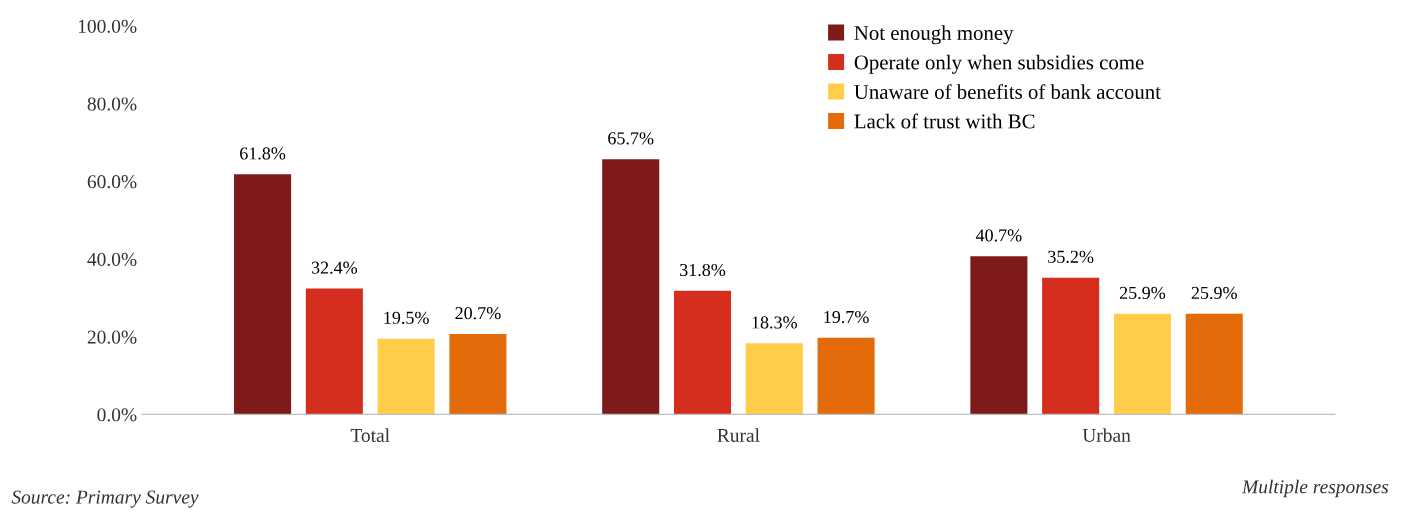 Image resolution: width=1420 pixels, height=518 pixels. Describe the element at coordinates (1106, 435) in the screenshot. I see `x-tick-label: Urban` at that location.